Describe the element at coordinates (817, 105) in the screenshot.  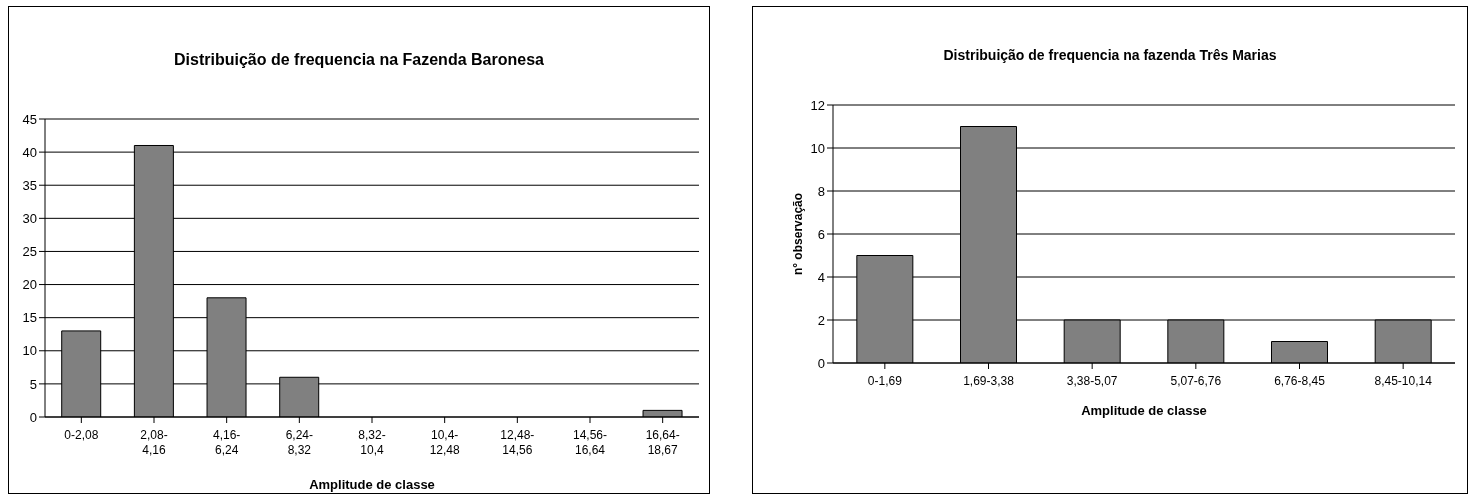
I see `y-tick-label: 12` at that location.